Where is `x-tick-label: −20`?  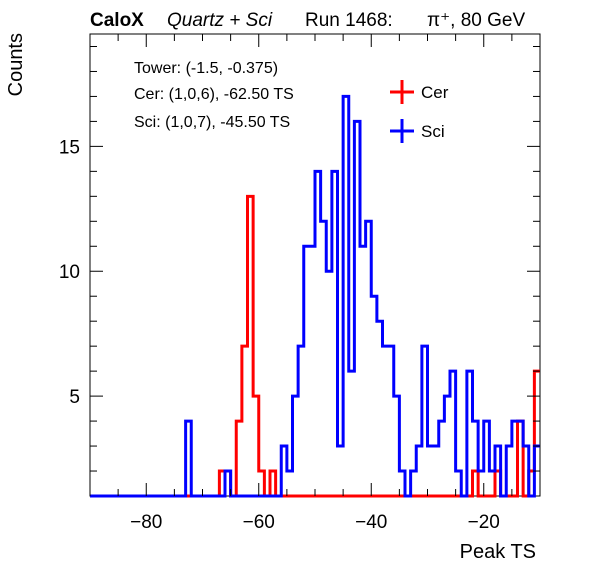
x-tick-label: −20 is located at coordinates (484, 522).